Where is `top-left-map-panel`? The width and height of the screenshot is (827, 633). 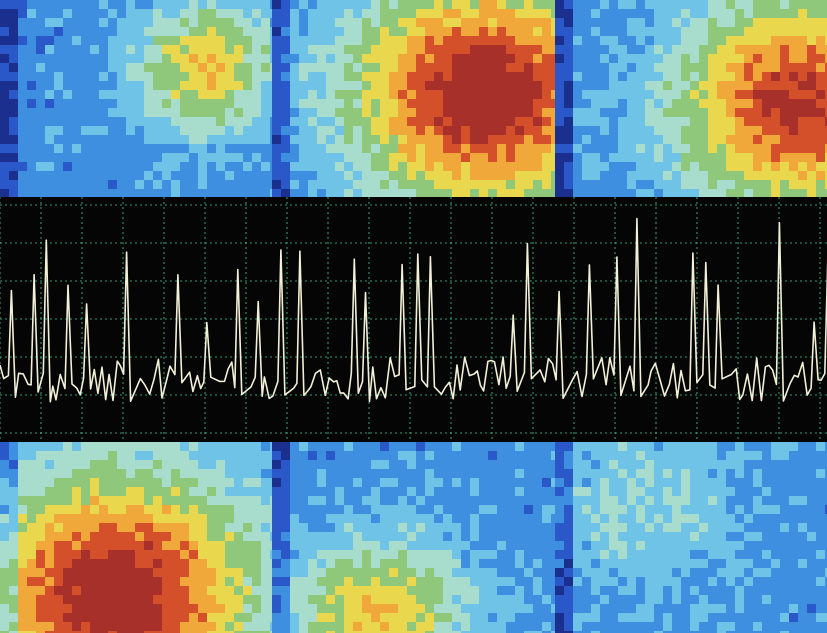 top-left-map-panel is located at coordinates (136, 98).